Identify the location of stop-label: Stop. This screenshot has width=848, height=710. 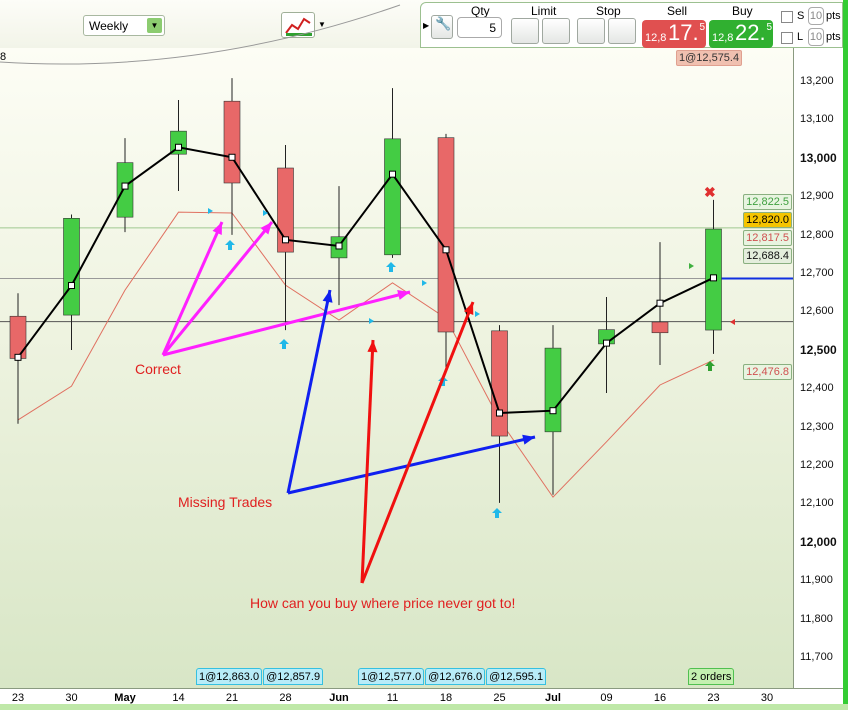
(608, 11).